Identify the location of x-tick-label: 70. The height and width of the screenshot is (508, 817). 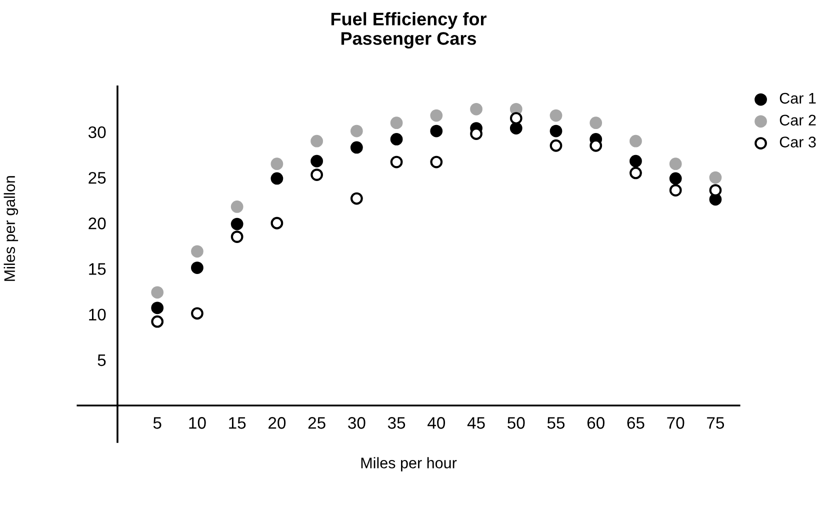
(675, 423).